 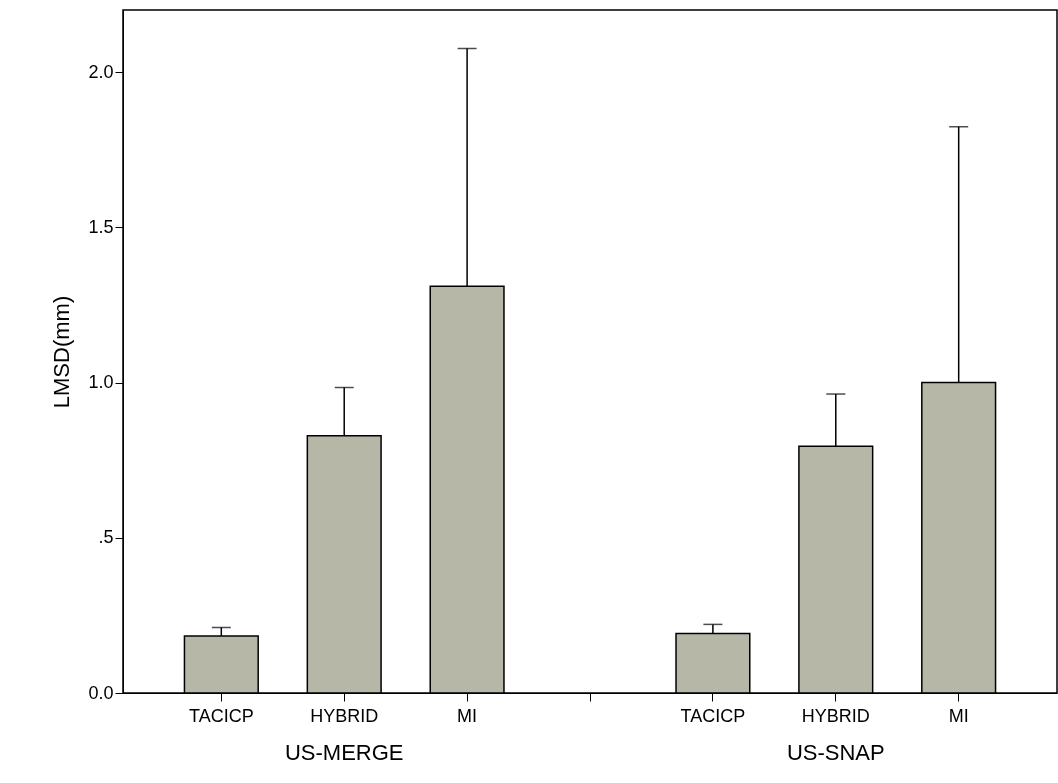 I want to click on y-tick-label: 0.0, so click(x=101, y=692).